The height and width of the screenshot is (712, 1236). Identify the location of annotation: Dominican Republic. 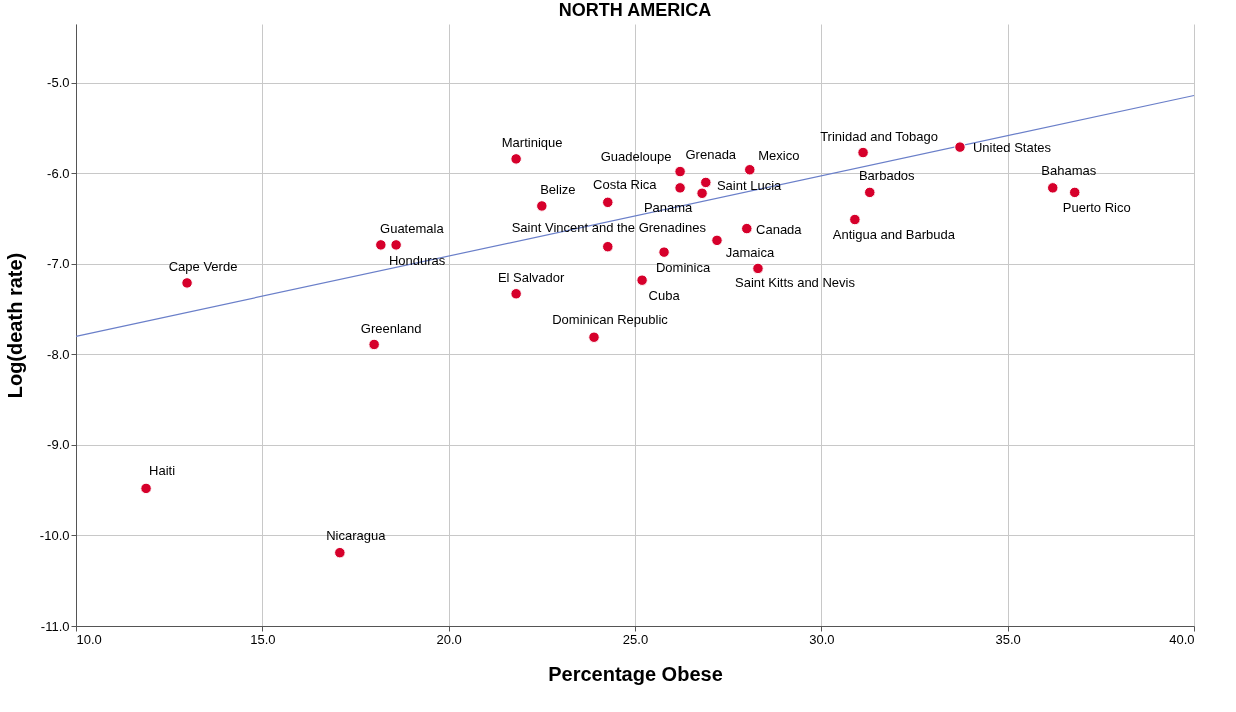
(610, 320).